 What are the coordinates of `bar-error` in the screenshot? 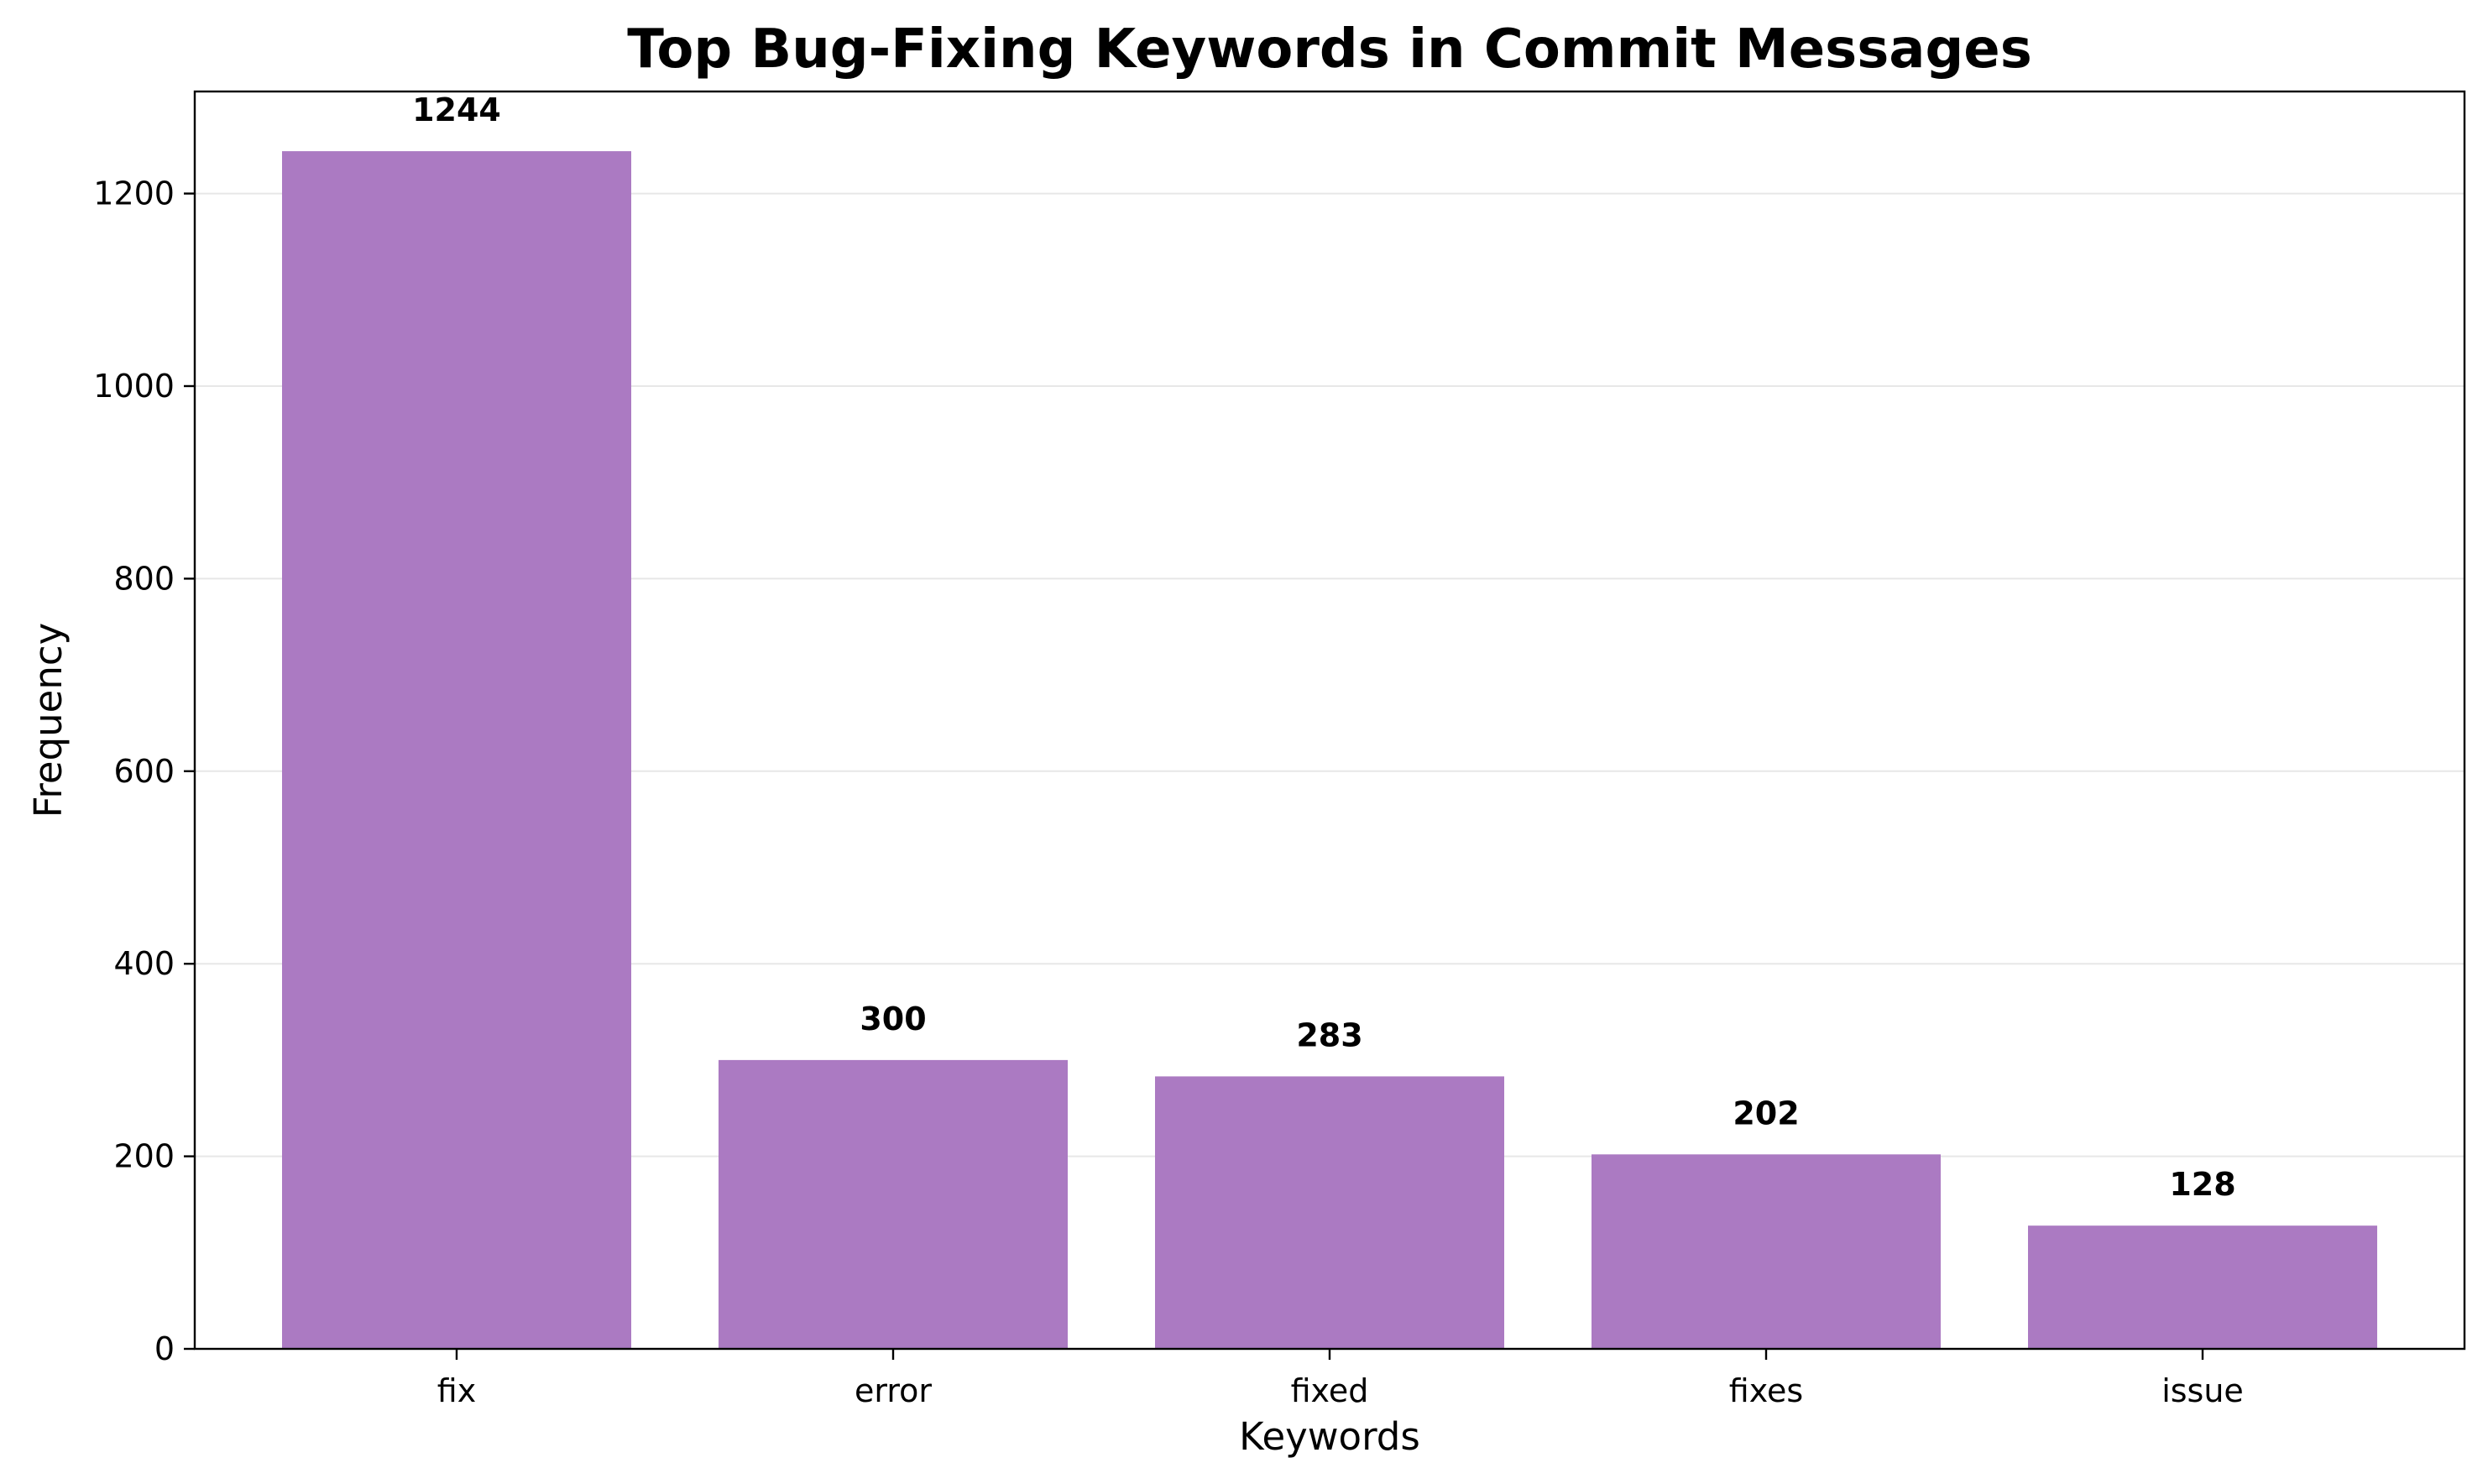 It's located at (893, 1204).